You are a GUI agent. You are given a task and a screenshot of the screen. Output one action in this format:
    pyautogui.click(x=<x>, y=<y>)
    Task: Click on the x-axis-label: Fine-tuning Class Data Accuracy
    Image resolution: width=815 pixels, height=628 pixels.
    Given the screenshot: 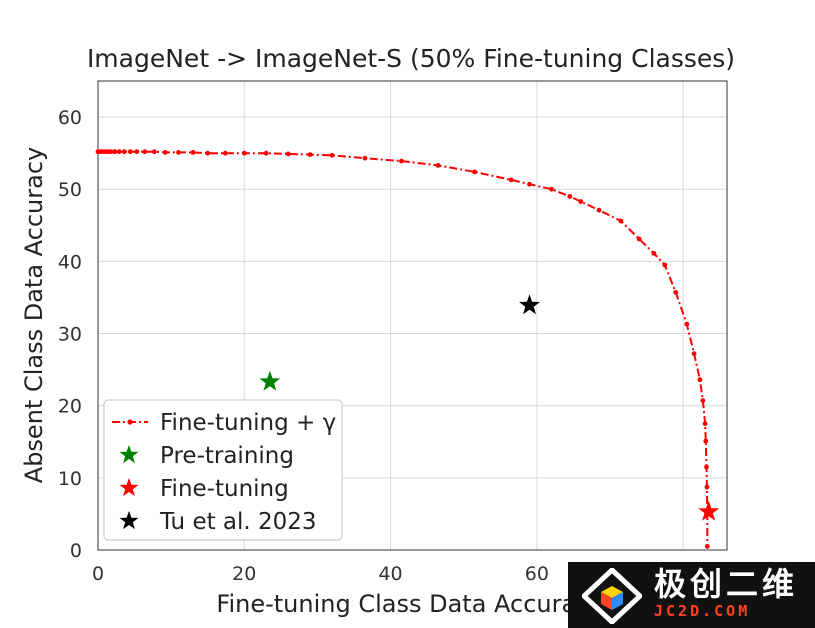 What is the action you would take?
    pyautogui.click(x=409, y=604)
    